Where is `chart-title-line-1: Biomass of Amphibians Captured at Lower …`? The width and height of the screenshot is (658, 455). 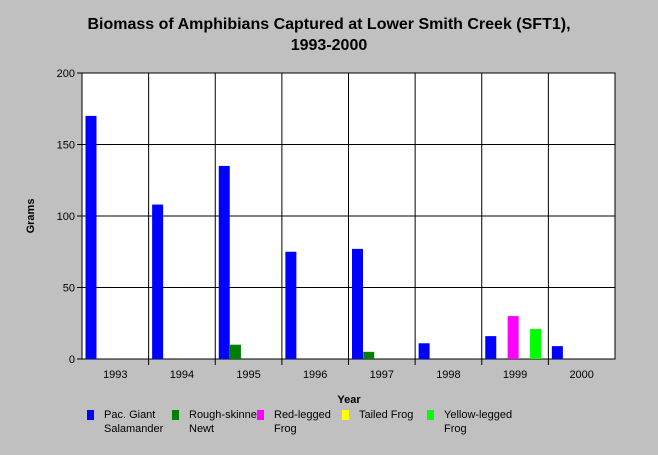 chart-title-line-1: Biomass of Amphibians Captured at Lower … is located at coordinates (329, 24).